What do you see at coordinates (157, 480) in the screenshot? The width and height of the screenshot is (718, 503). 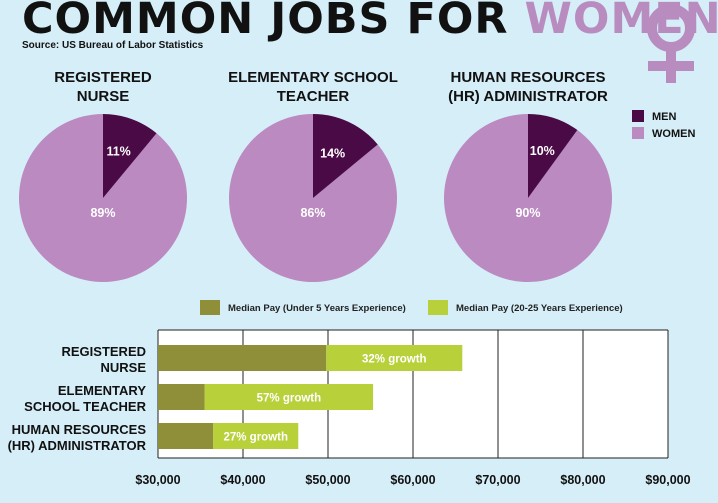 I see `x-tick-label: $30,000` at bounding box center [157, 480].